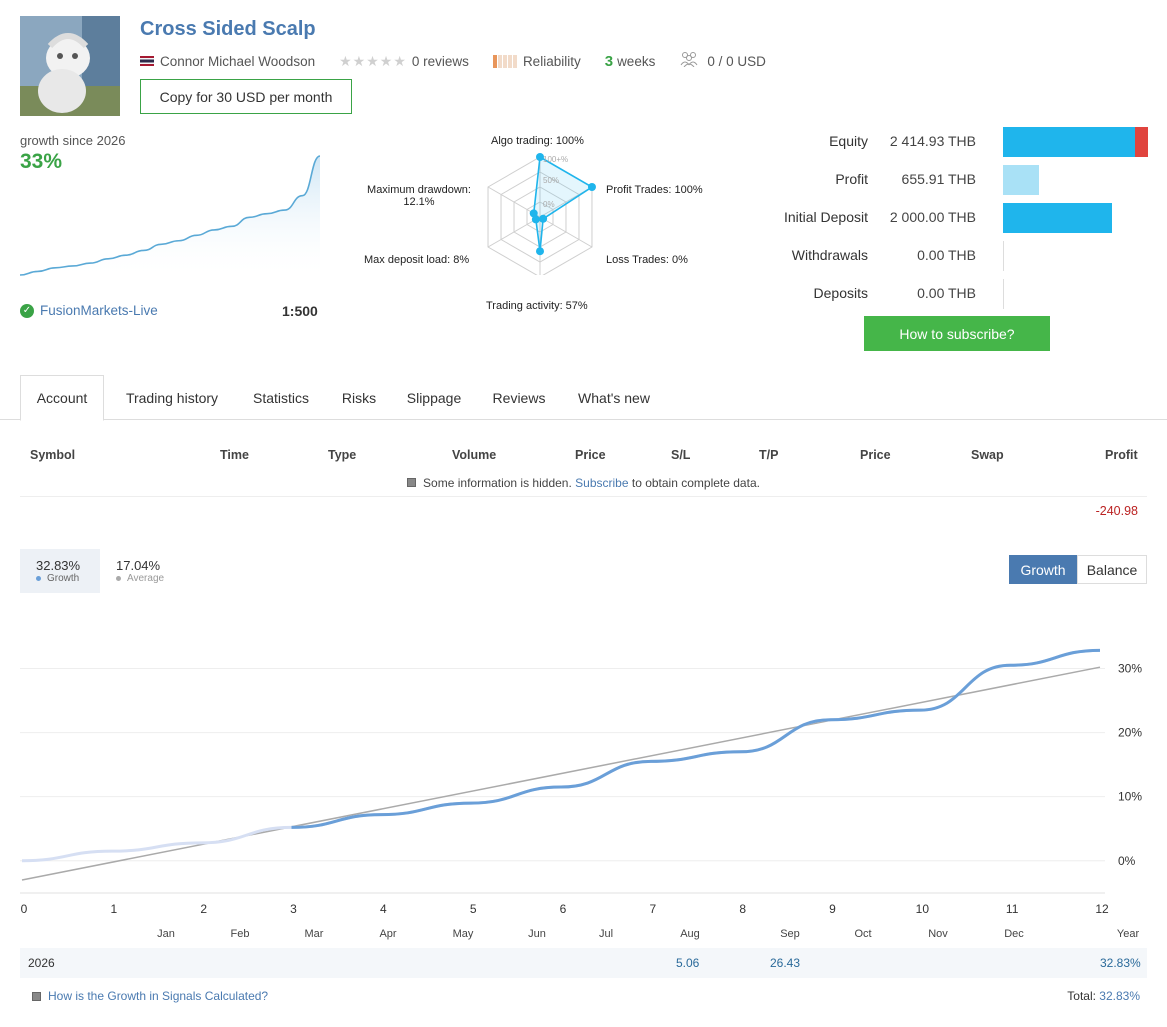  Describe the element at coordinates (41, 161) in the screenshot. I see `growth-value: 33%` at that location.